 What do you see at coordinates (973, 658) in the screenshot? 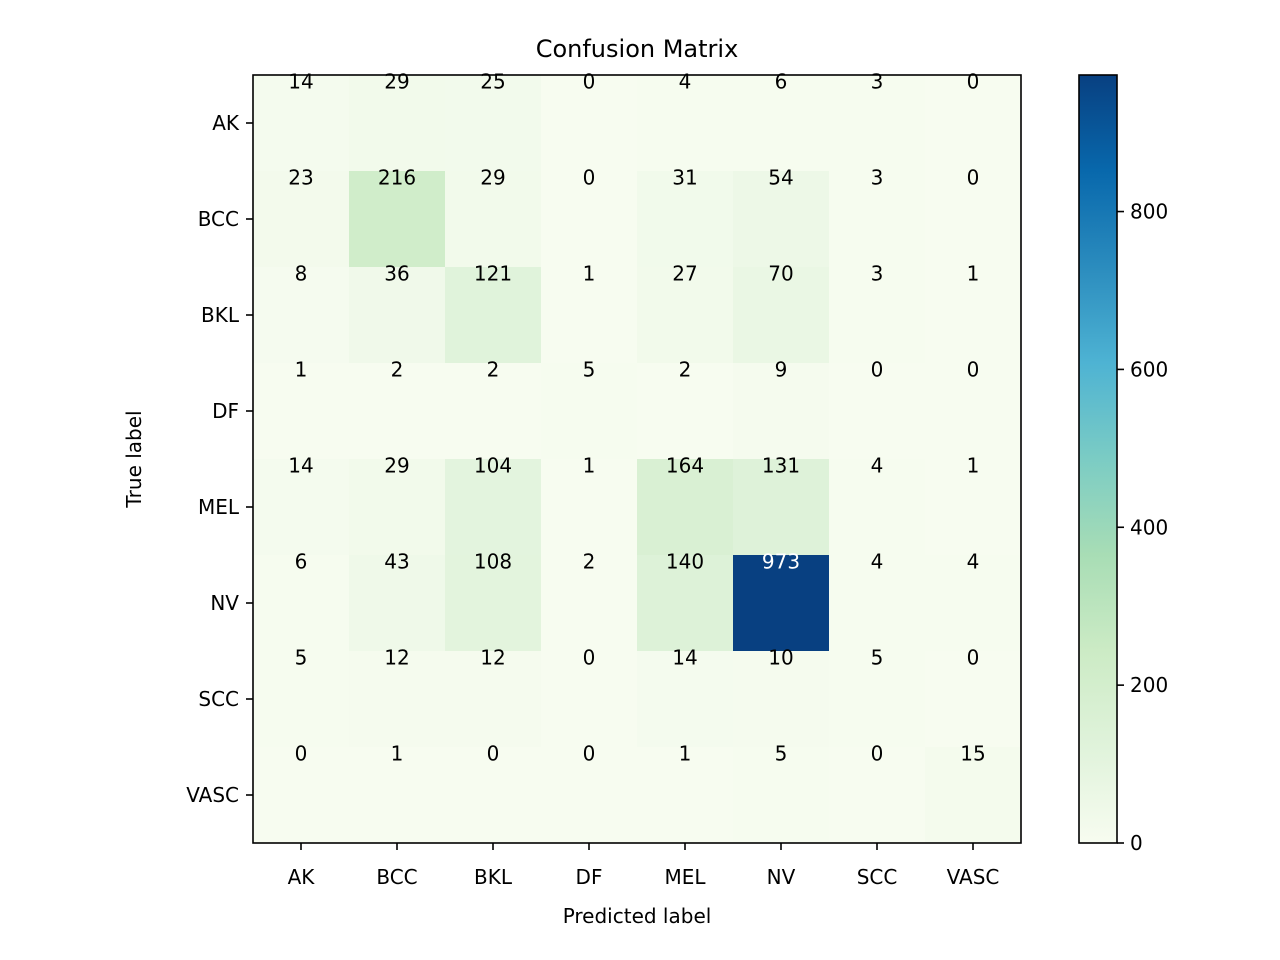
I see `cell-label-6-7: 0` at bounding box center [973, 658].